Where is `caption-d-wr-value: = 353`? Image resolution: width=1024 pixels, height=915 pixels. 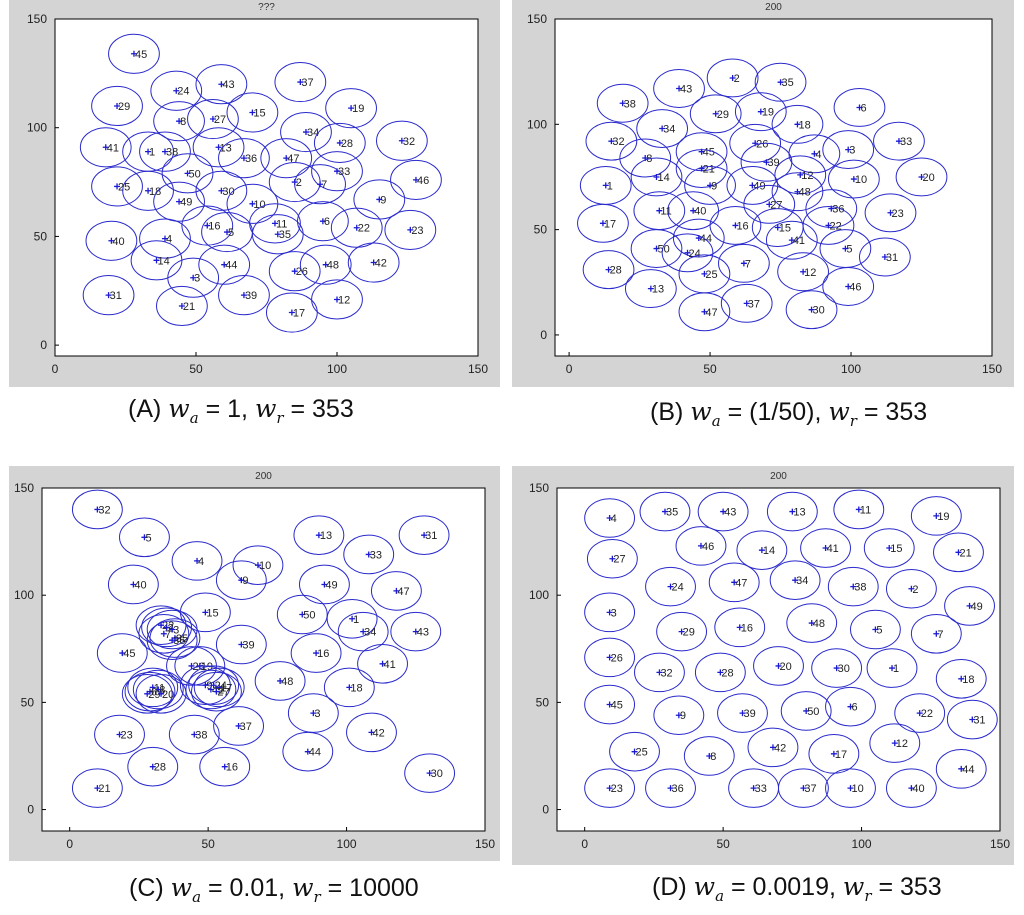 caption-d-wr-value: = 353 is located at coordinates (910, 887).